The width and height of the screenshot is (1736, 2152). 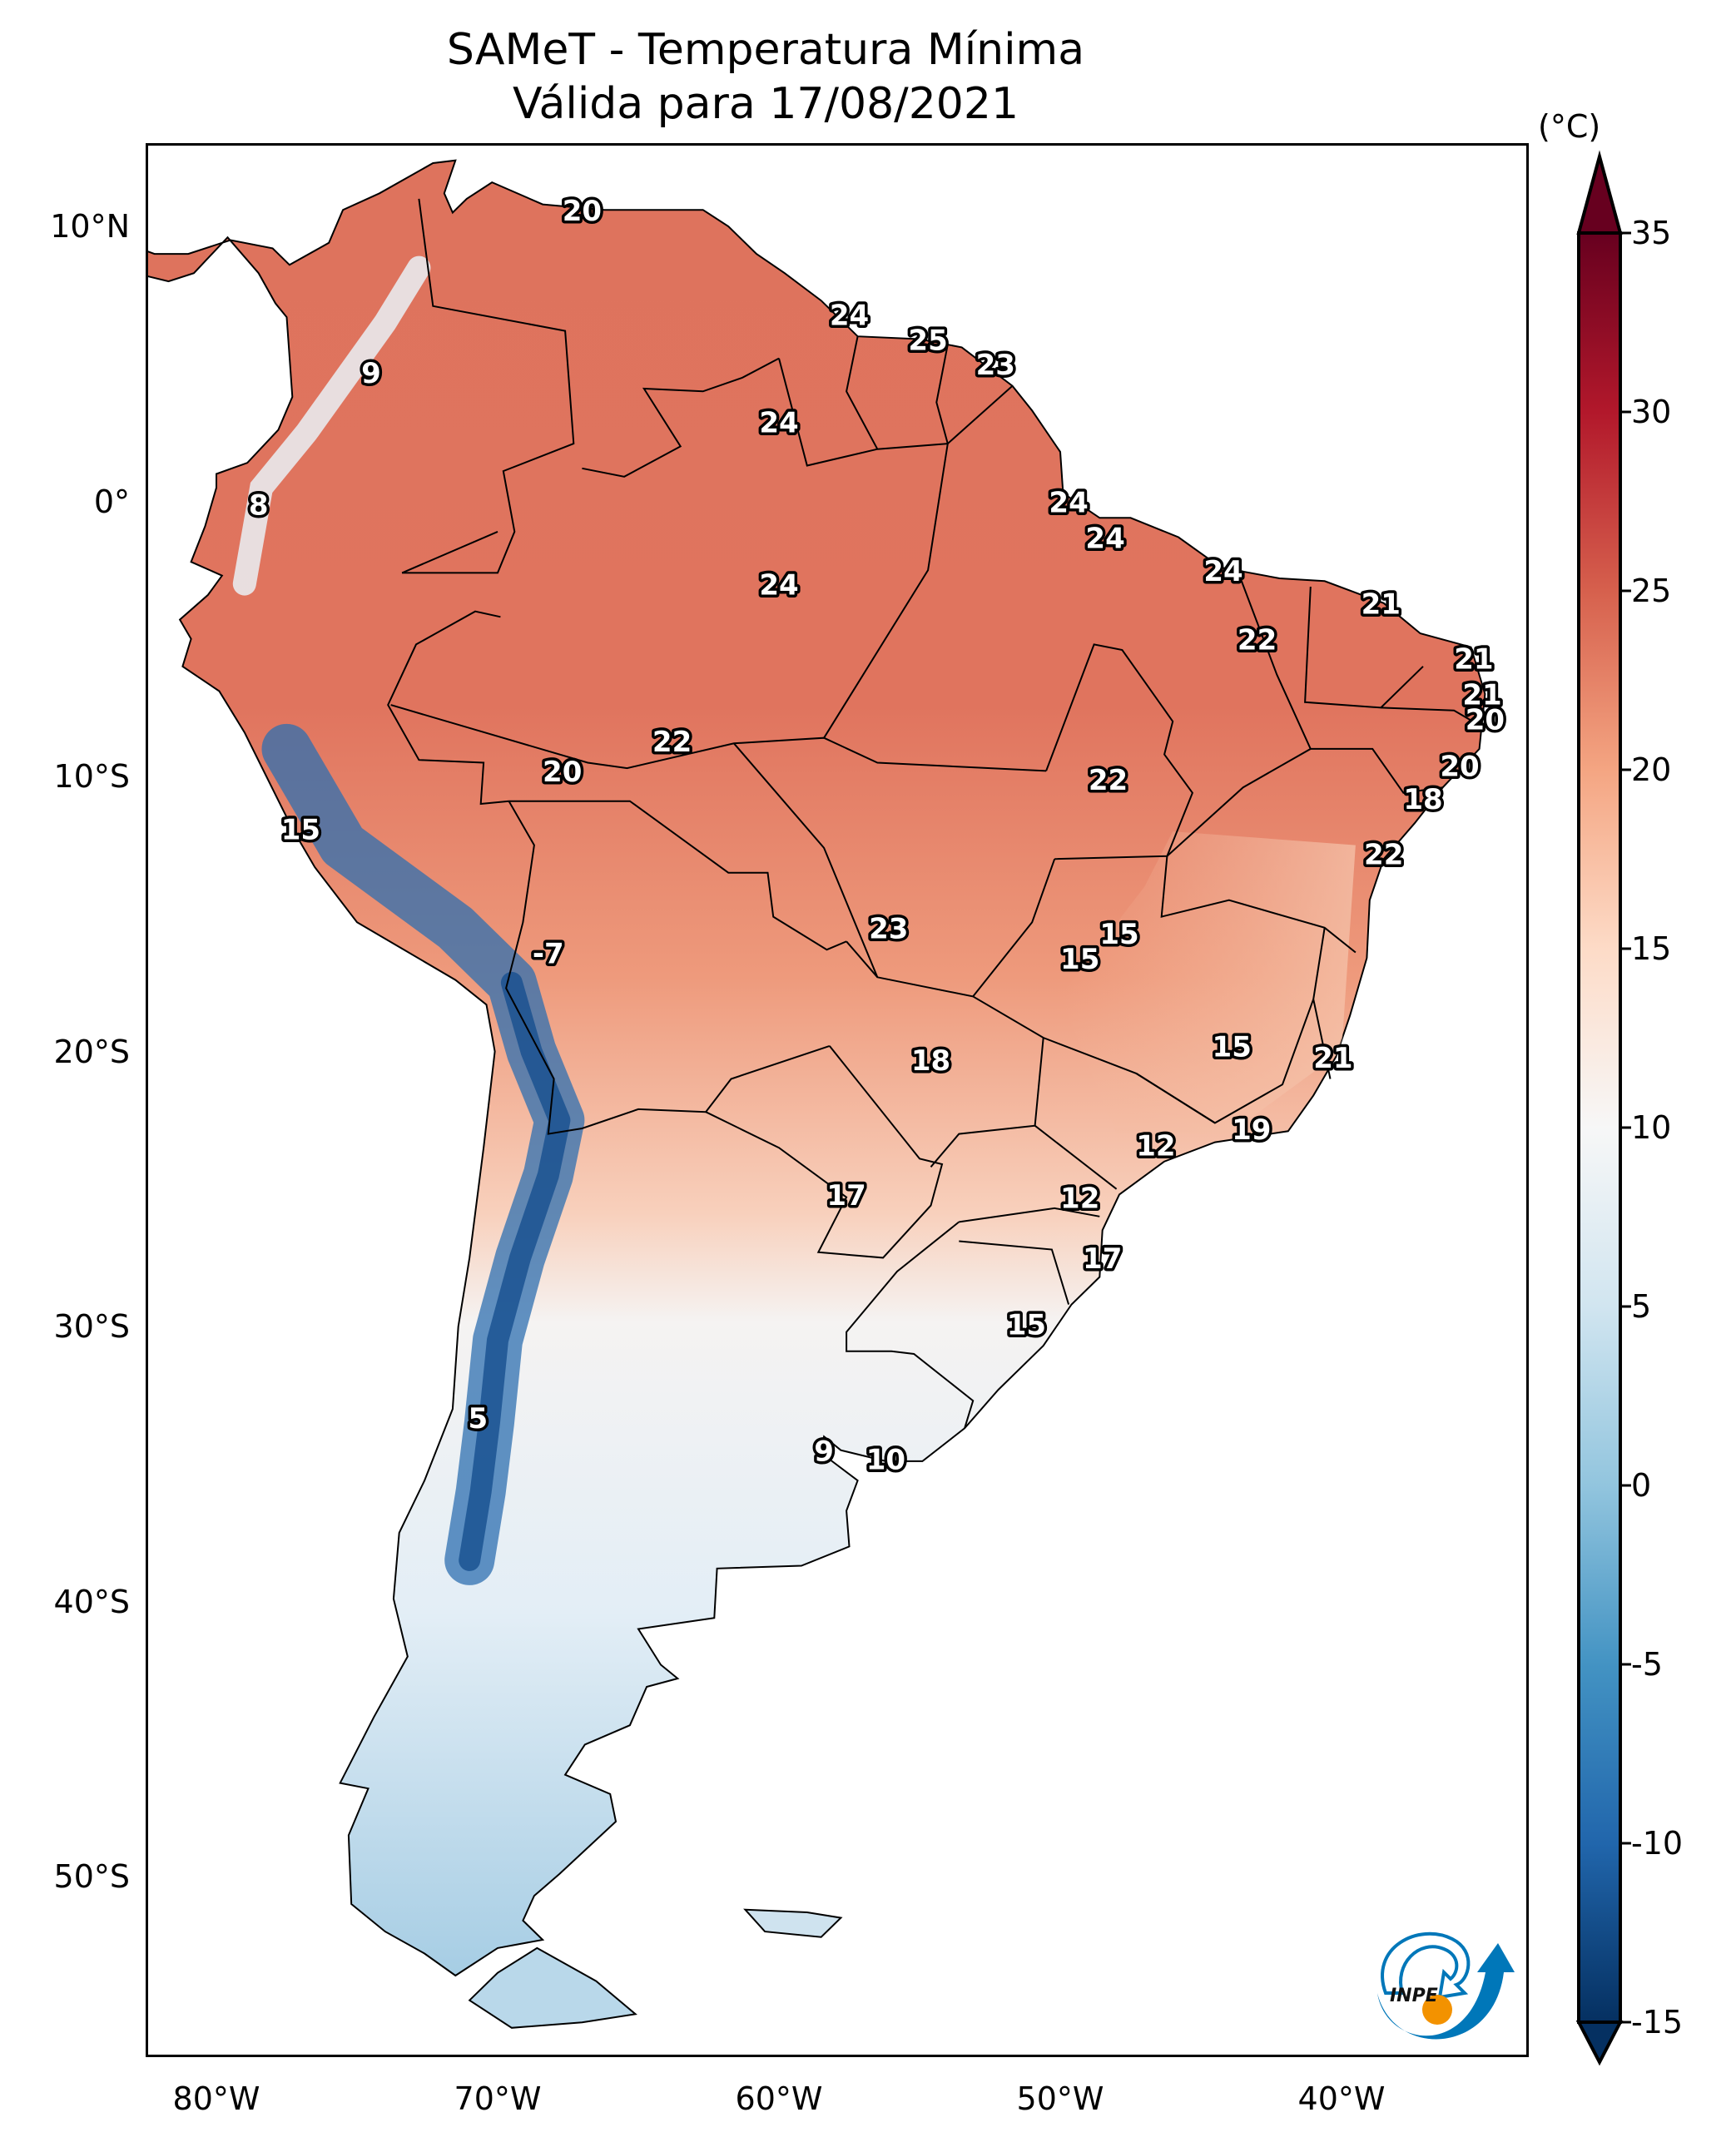 What do you see at coordinates (765, 104) in the screenshot?
I see `chart-subtitle: Válida para 17/08/2021` at bounding box center [765, 104].